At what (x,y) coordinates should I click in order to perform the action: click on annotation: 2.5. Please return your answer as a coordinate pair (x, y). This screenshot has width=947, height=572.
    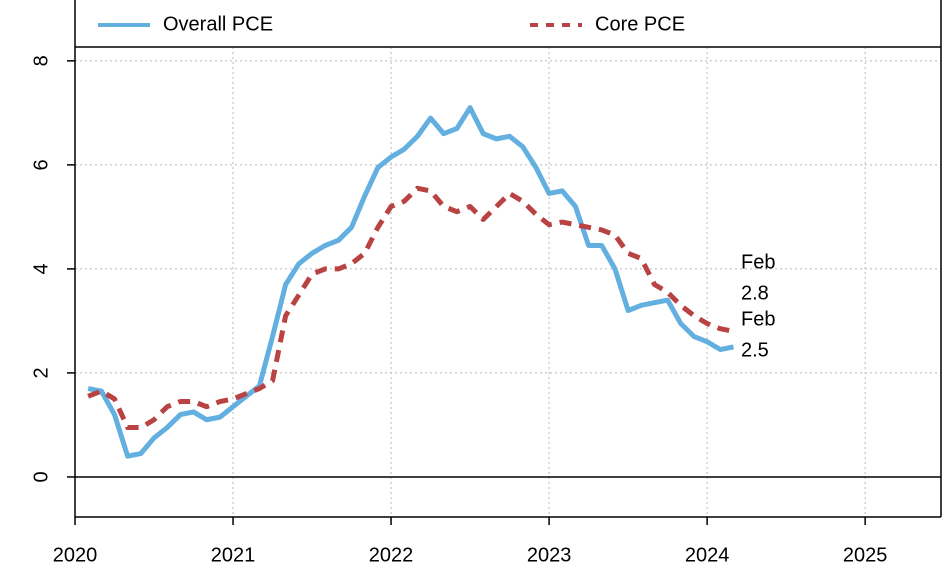
    Looking at the image, I should click on (755, 350).